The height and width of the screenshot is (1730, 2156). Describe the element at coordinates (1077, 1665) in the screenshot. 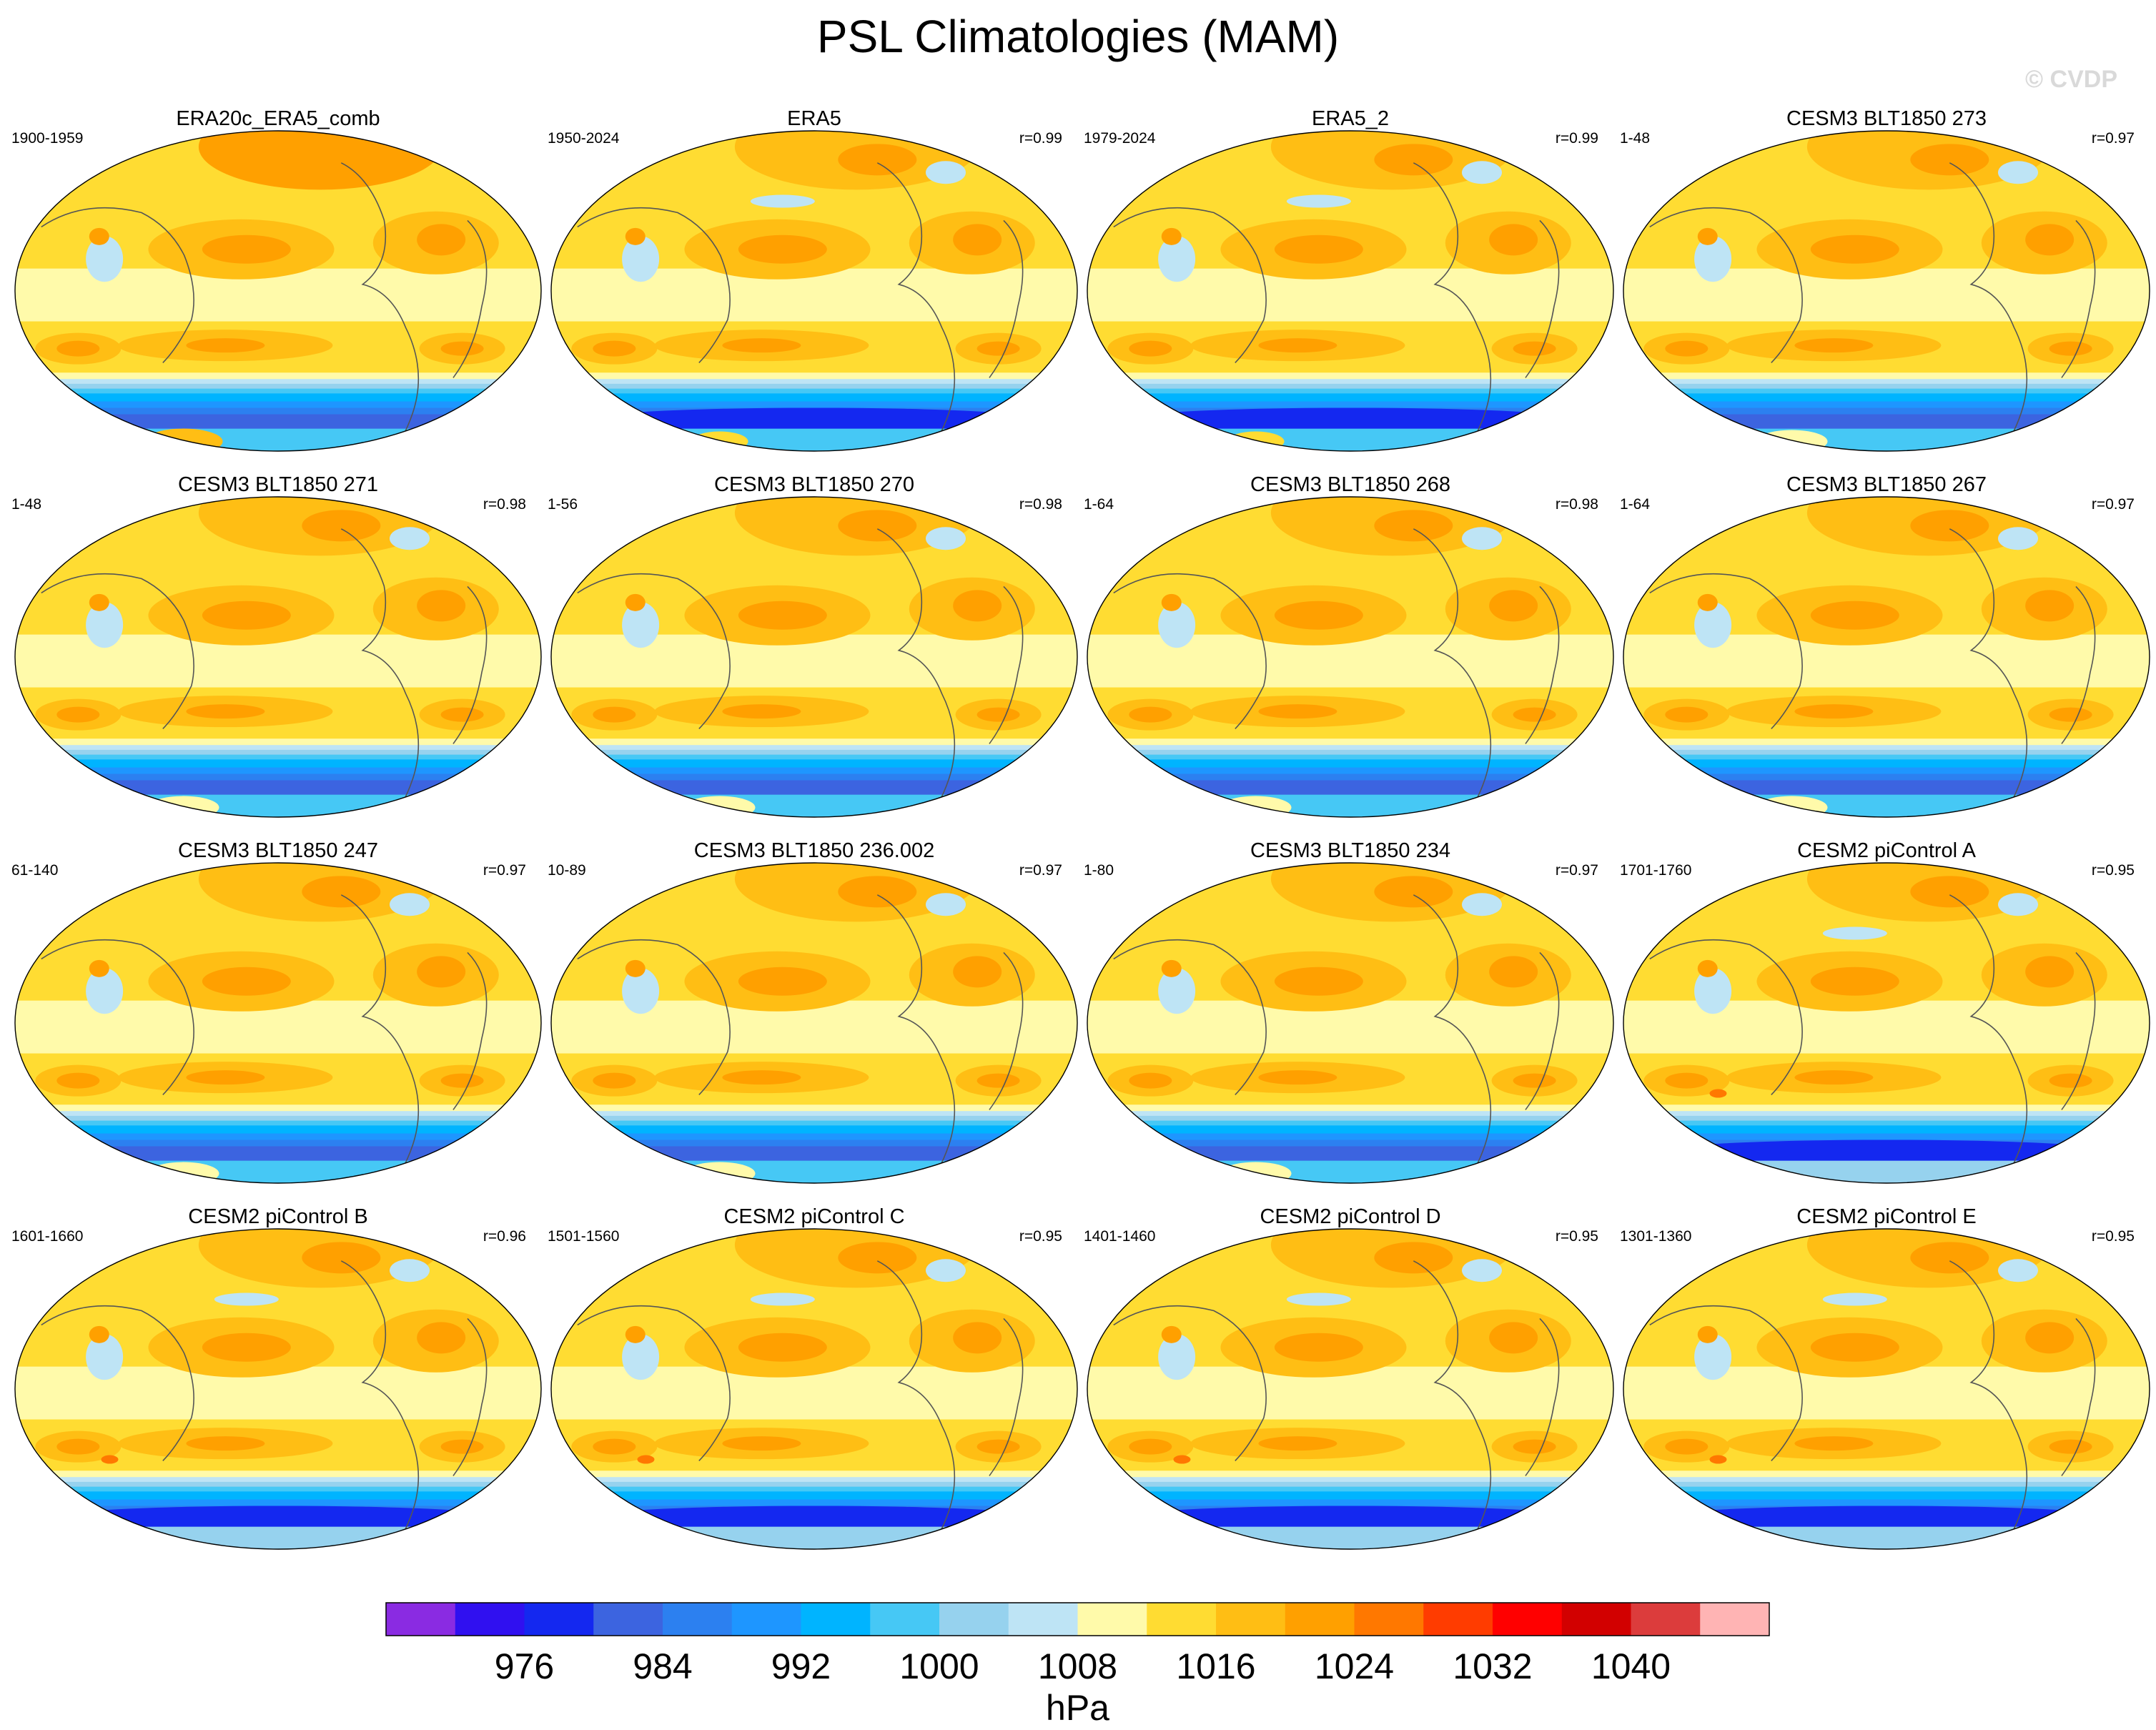

I see `colorbar: 976 984 992 1000 1008 1016 1024 1032 1040 hPa` at that location.